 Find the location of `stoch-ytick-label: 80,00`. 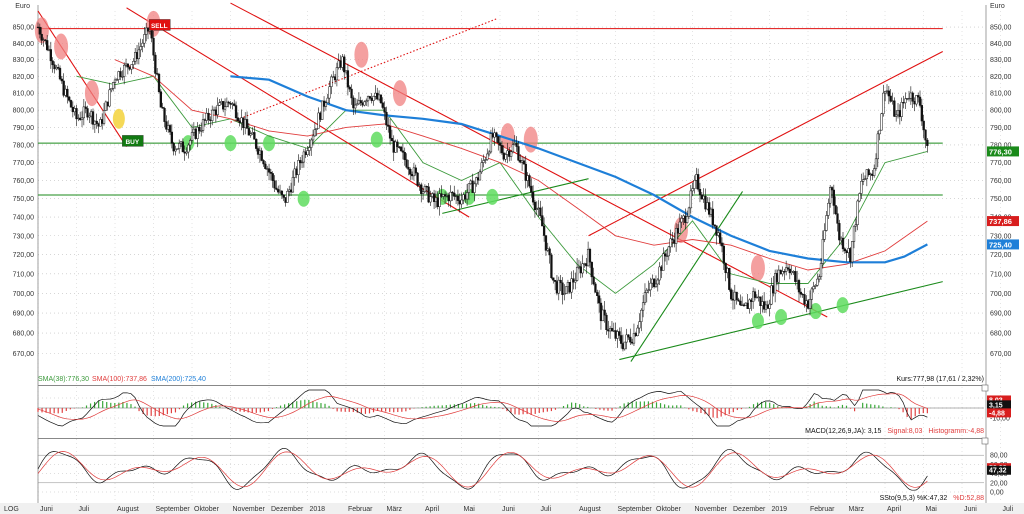

stoch-ytick-label: 80,00 is located at coordinates (999, 456).